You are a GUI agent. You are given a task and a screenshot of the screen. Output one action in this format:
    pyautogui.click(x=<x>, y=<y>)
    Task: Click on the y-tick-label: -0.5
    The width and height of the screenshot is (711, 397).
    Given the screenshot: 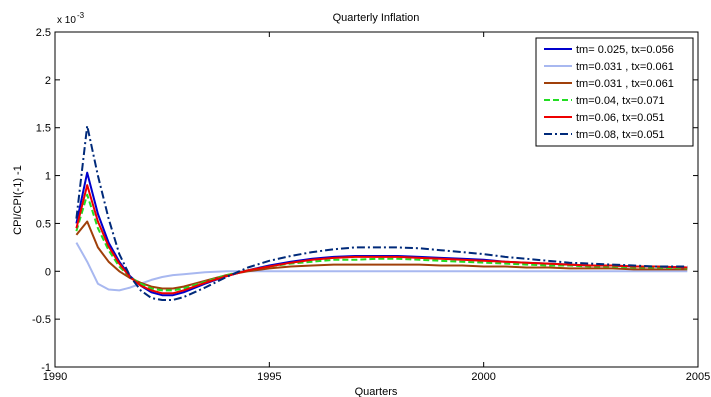 What is the action you would take?
    pyautogui.click(x=41, y=320)
    